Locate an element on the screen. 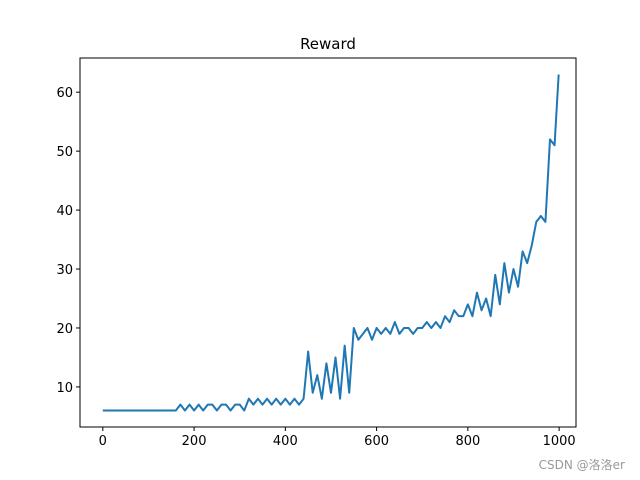  y-tick-label: 30 is located at coordinates (64, 270).